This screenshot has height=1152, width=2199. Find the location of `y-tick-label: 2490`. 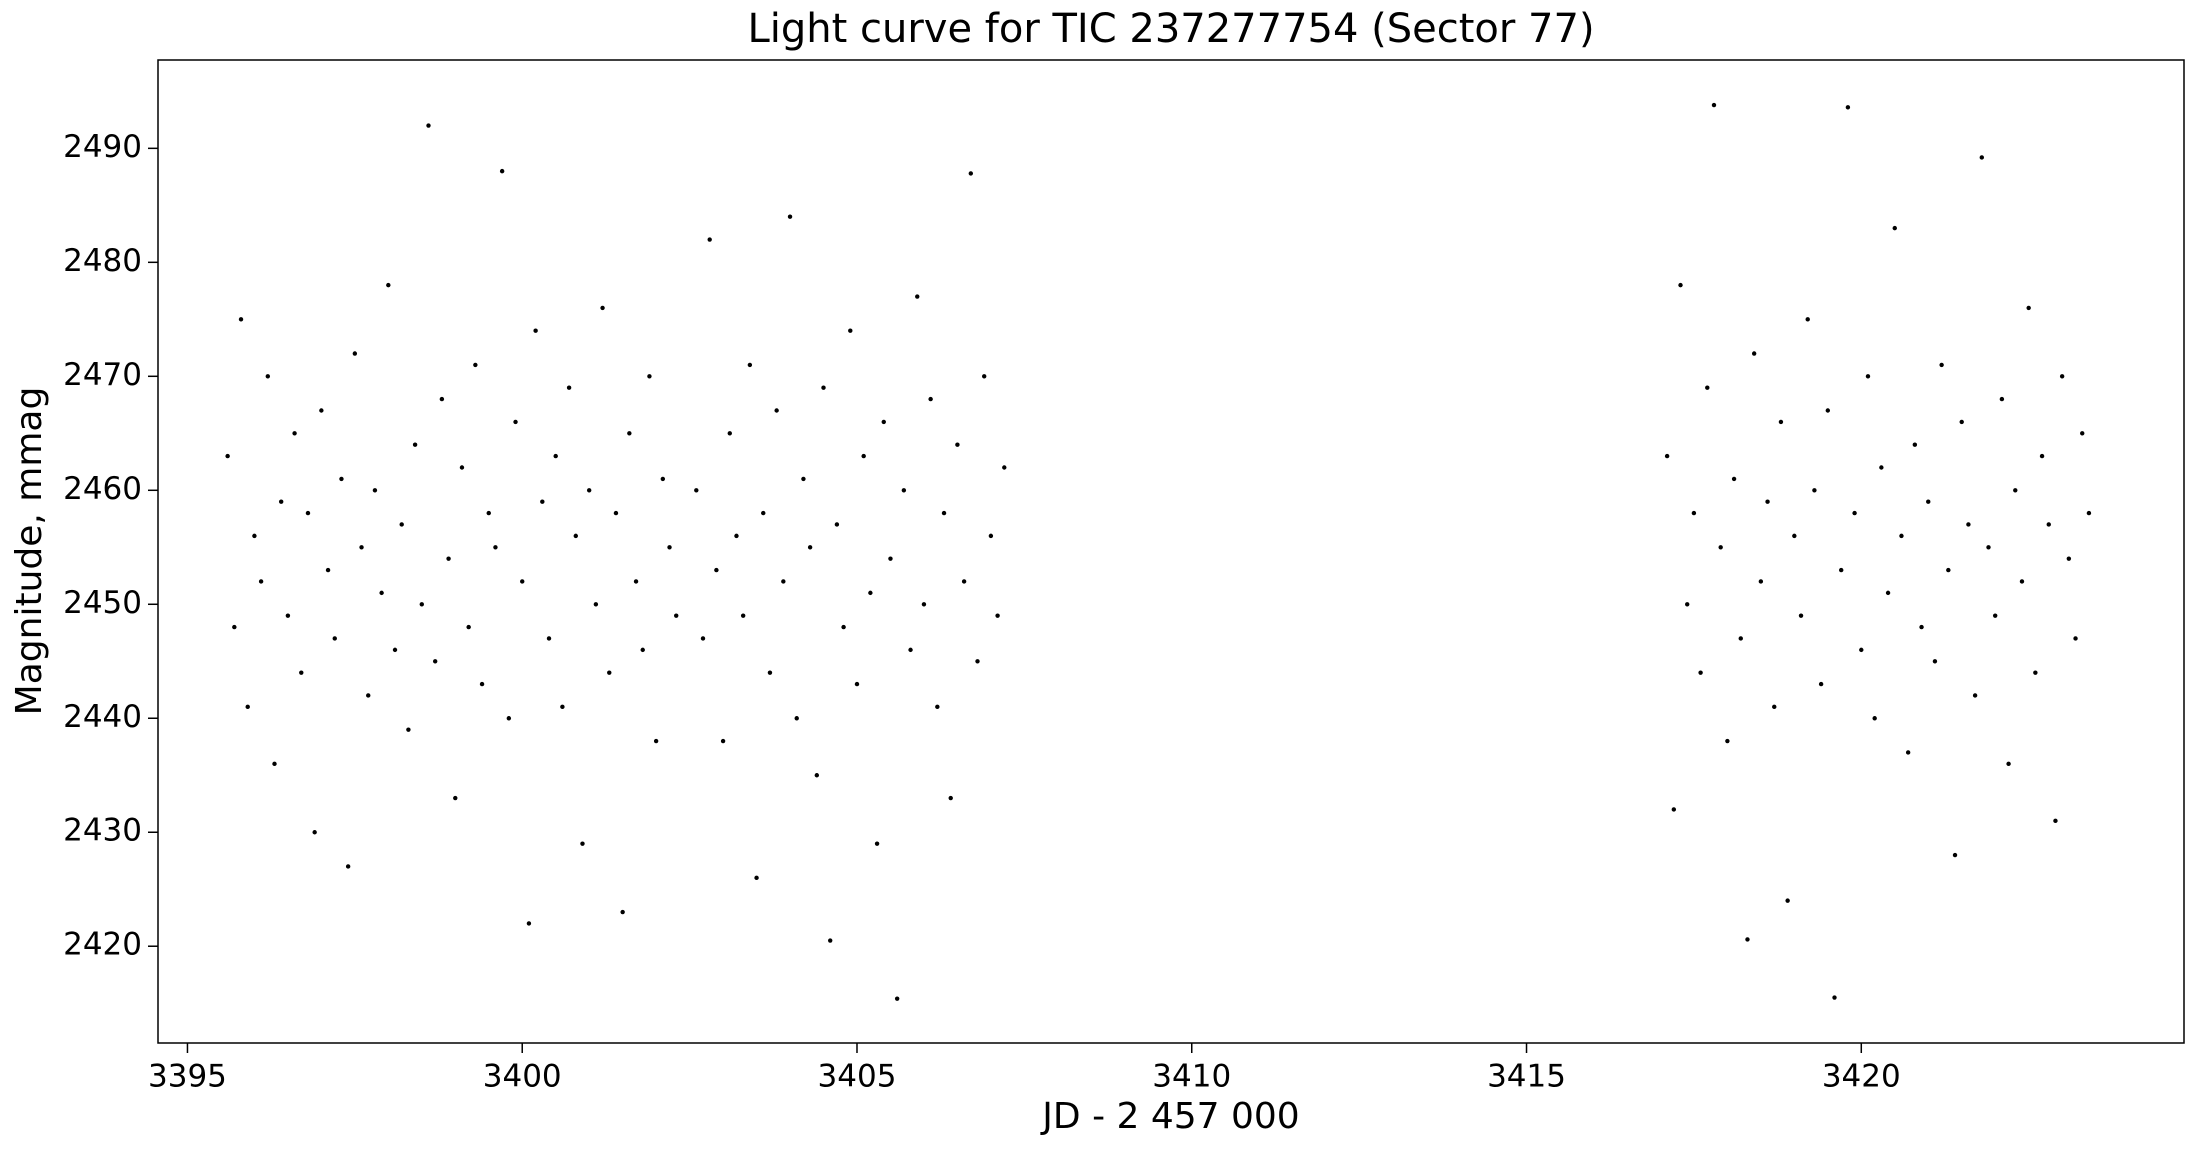

y-tick-label: 2490 is located at coordinates (102, 147).